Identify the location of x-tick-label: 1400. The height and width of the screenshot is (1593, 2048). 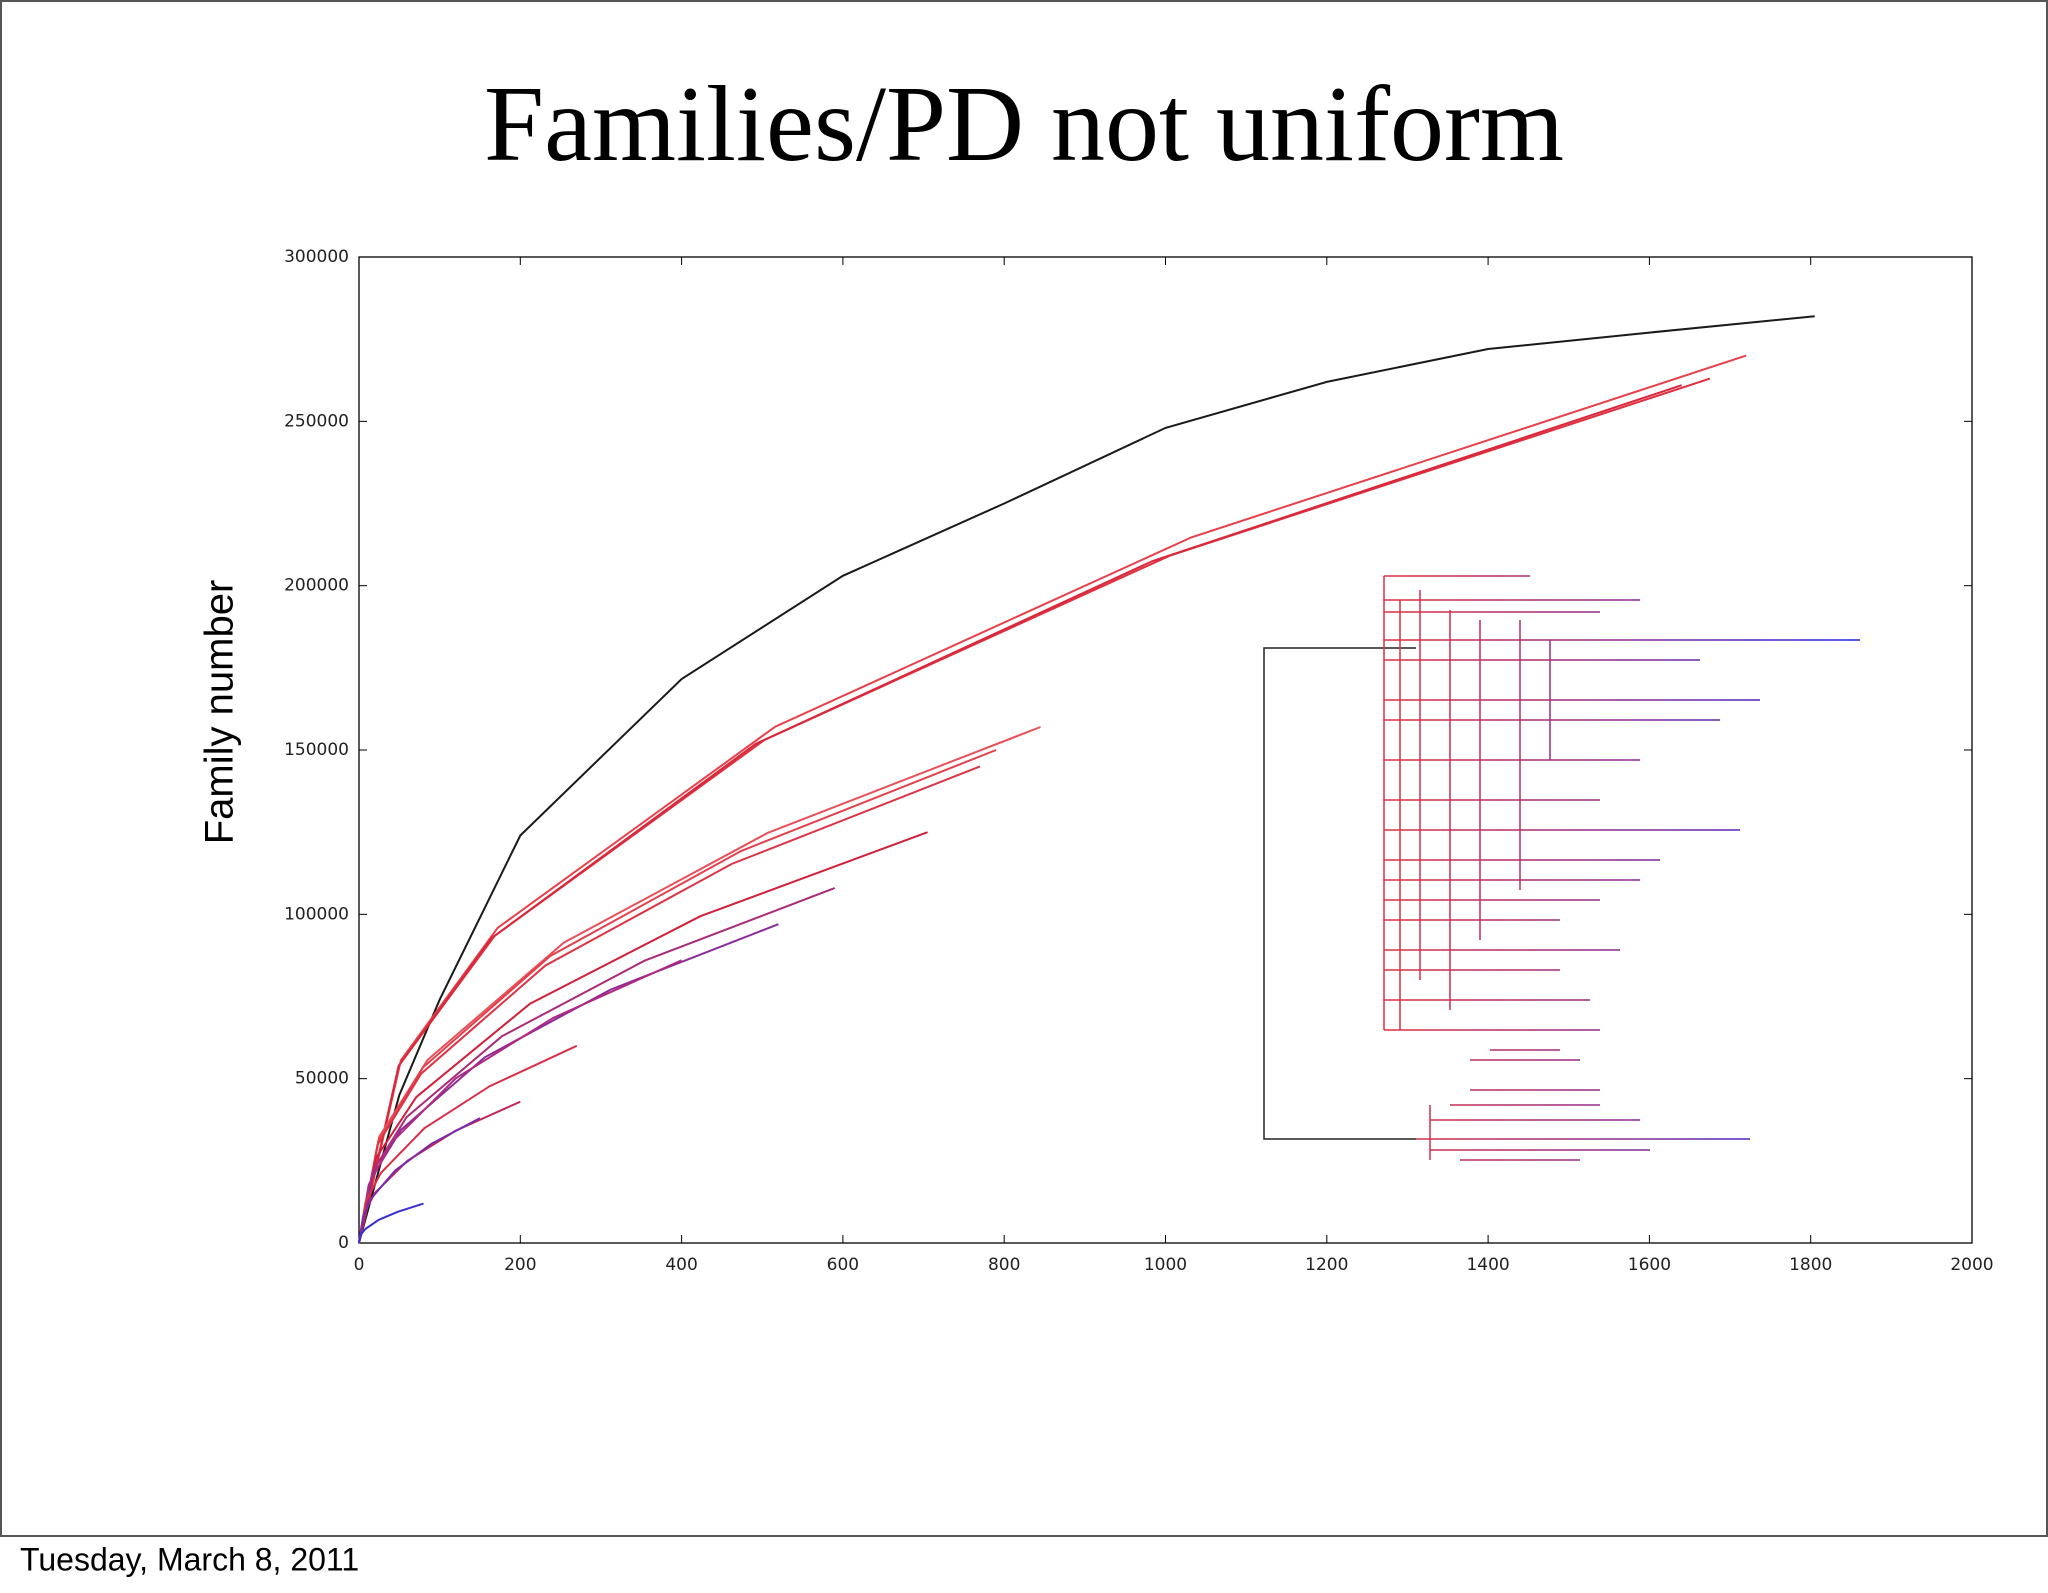
(1487, 1265).